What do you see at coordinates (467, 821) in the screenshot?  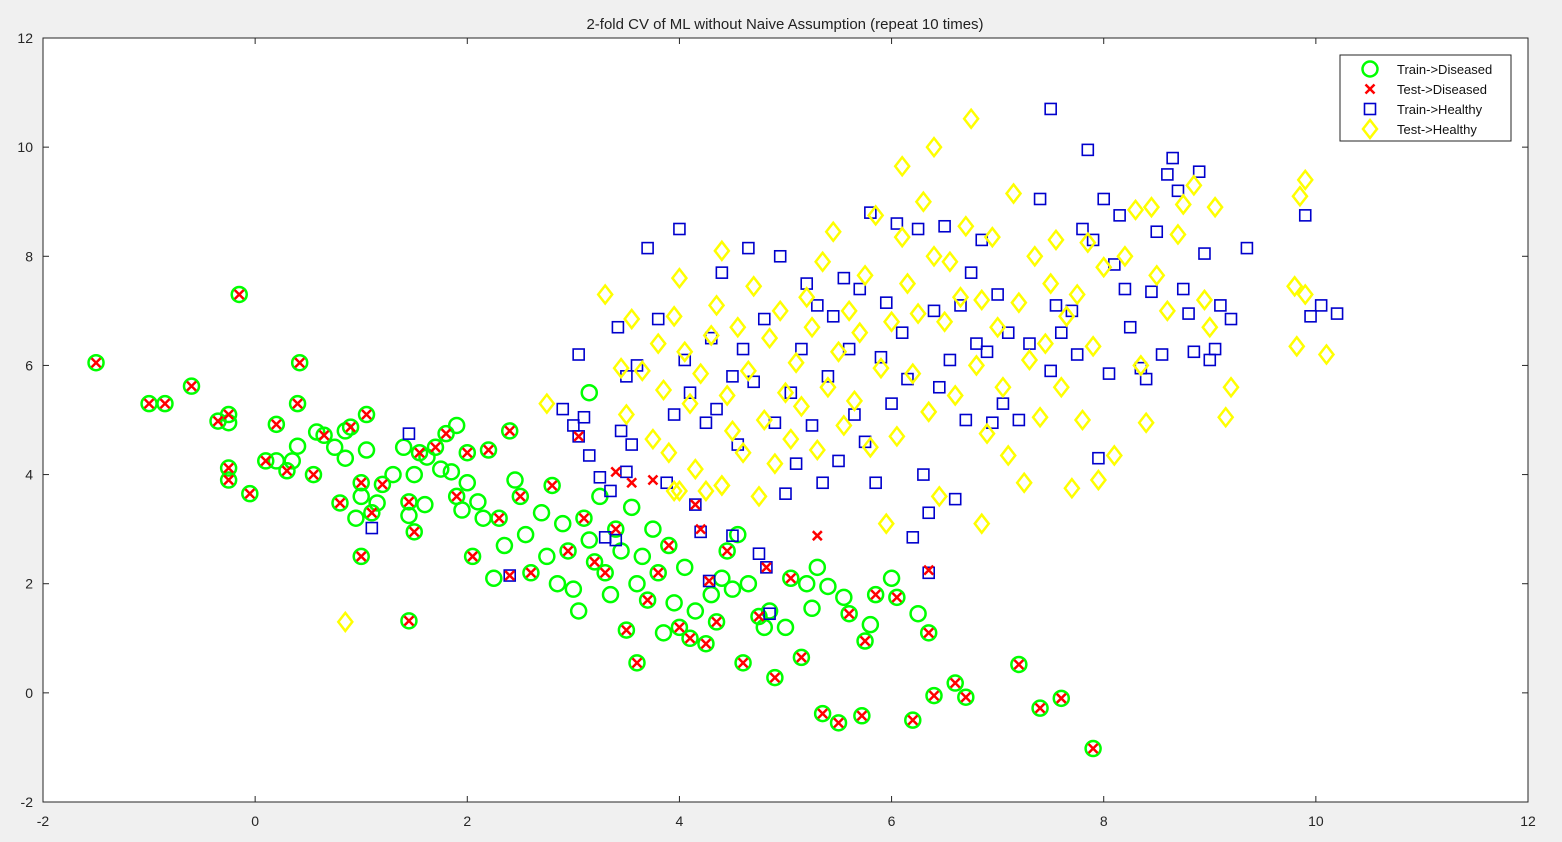 I see `x-tick-label: 2` at bounding box center [467, 821].